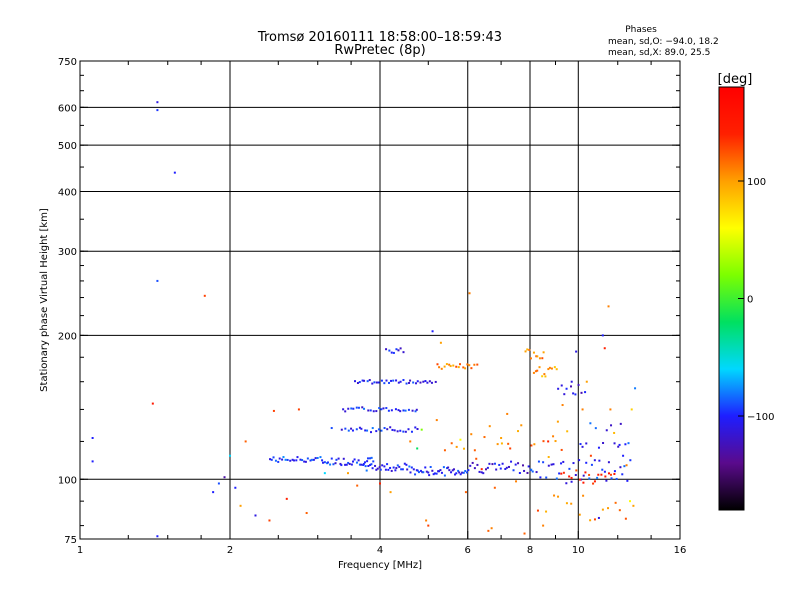 This screenshot has height=600, width=800. What do you see at coordinates (44, 300) in the screenshot?
I see `y-axis-label: Stationary phase Virtual Height [km]` at bounding box center [44, 300].